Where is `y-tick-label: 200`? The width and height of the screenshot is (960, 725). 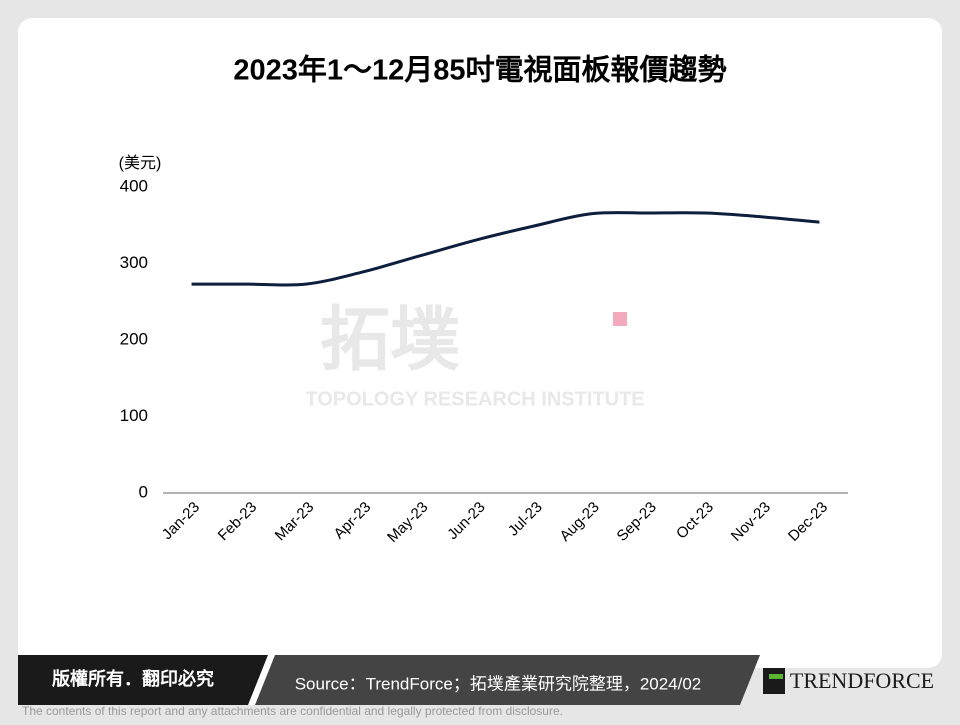
y-tick-label: 200 is located at coordinates (134, 338).